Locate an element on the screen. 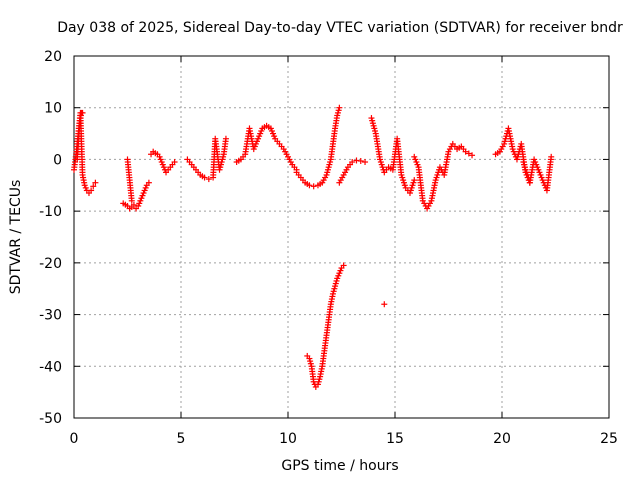 The image size is (640, 480). x-tick-label: 20 is located at coordinates (502, 439).